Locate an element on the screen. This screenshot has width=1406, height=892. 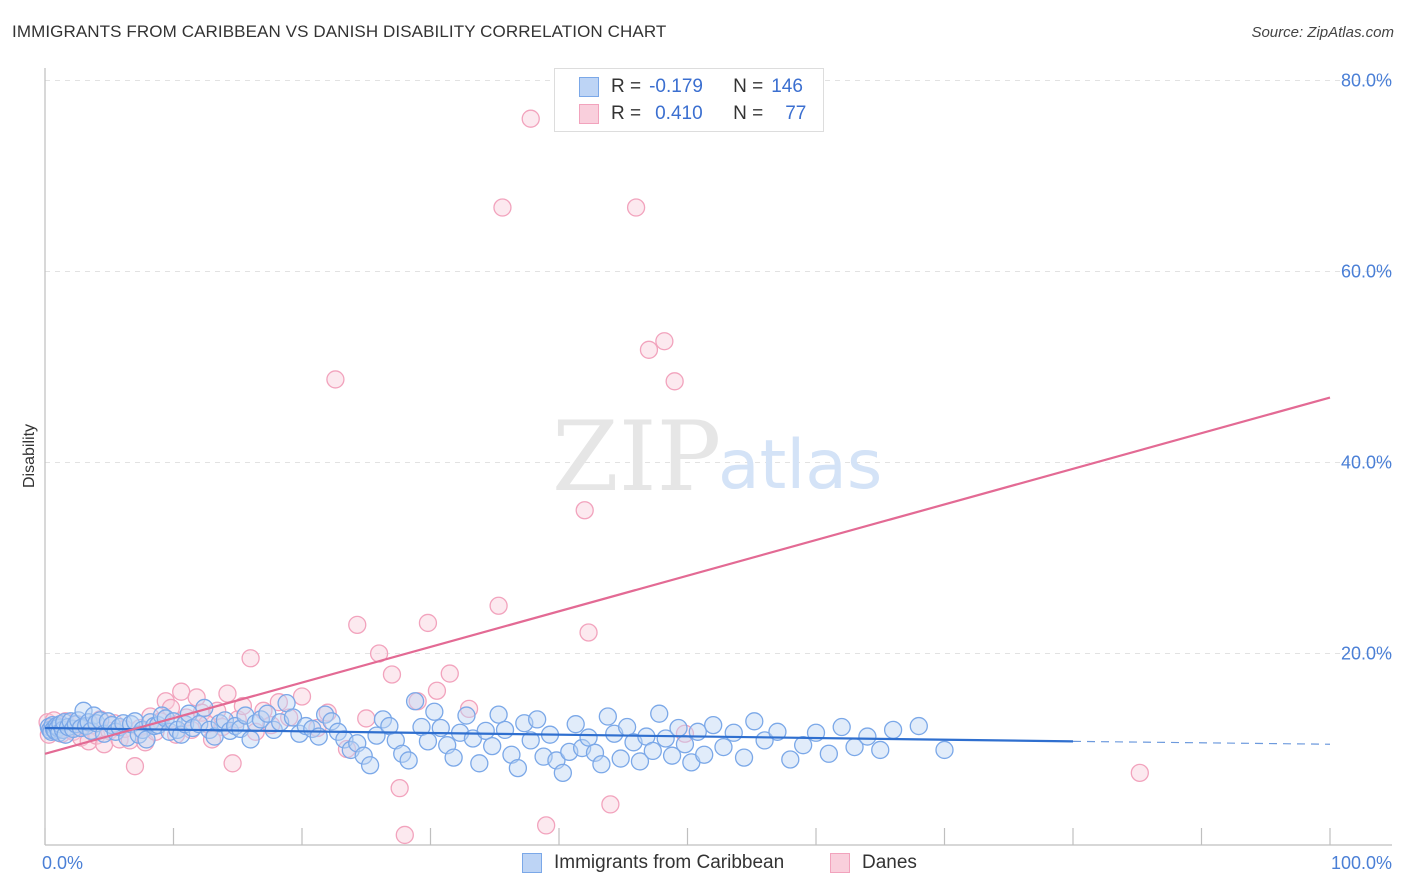
y-tick-label: 80.0% is located at coordinates (1366, 81).